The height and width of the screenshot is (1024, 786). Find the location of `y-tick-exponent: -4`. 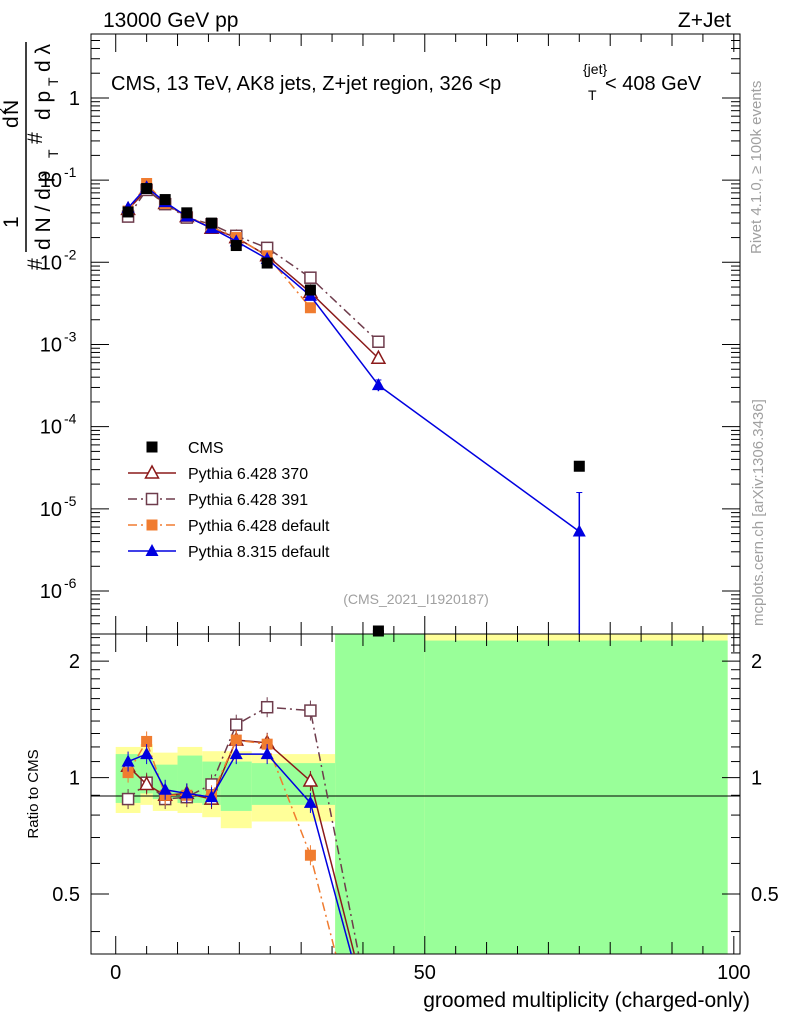

y-tick-exponent: -4 is located at coordinates (70, 419).